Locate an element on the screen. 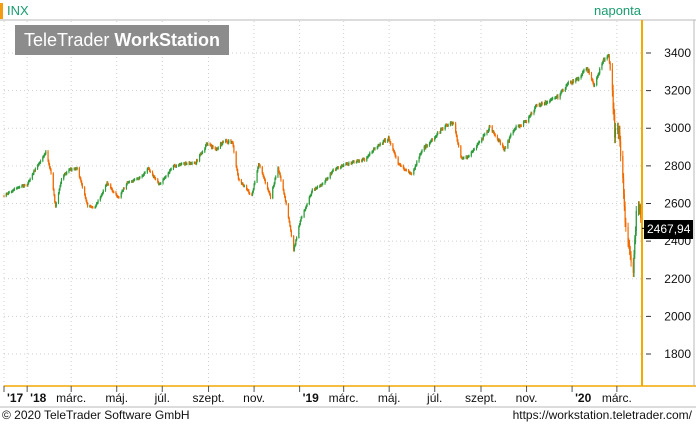 This screenshot has height=425, width=696. y-tick-label: 3200 is located at coordinates (677, 91).